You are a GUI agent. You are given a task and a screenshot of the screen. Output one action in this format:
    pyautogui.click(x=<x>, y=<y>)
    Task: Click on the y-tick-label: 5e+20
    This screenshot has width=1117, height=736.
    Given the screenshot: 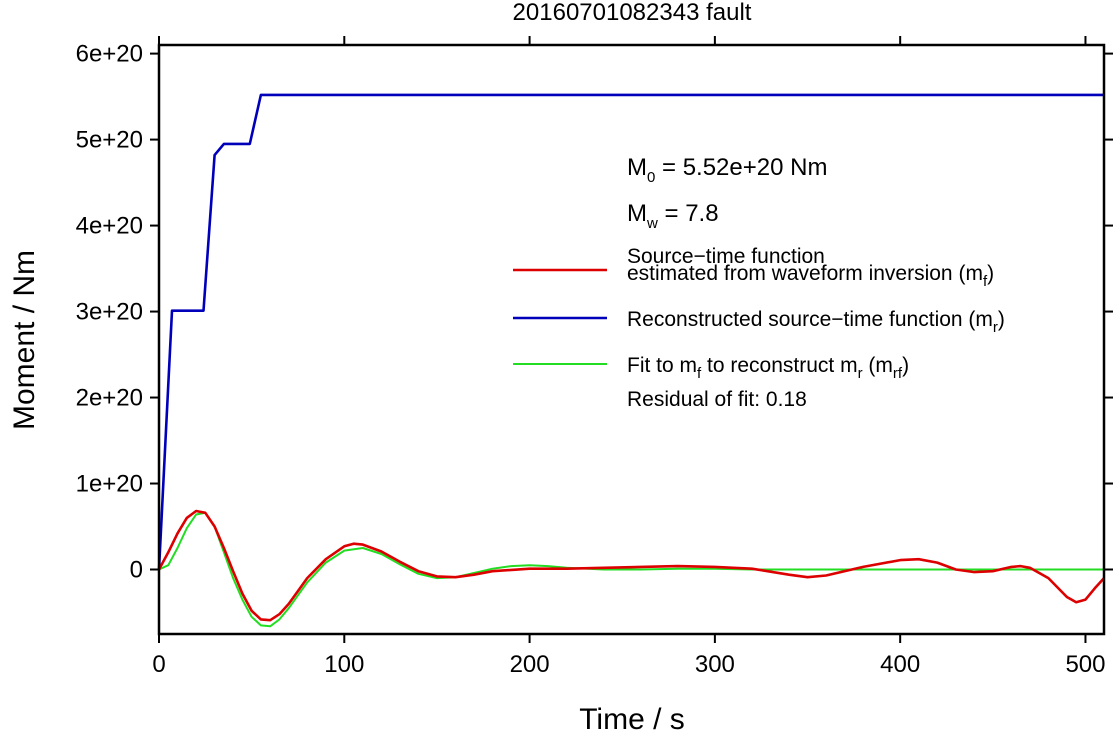 What is the action you would take?
    pyautogui.click(x=109, y=140)
    